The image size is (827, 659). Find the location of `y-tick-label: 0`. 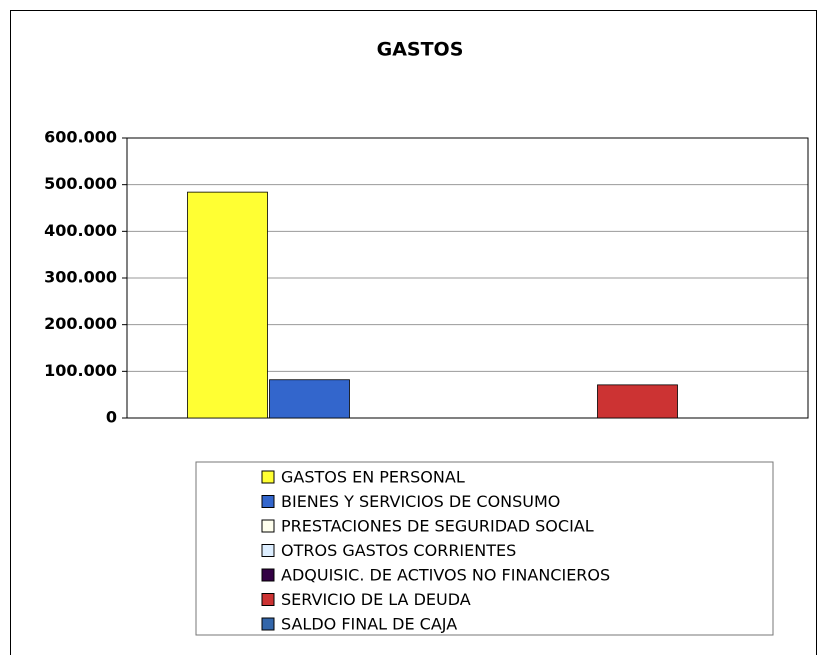

y-tick-label: 0 is located at coordinates (111, 417).